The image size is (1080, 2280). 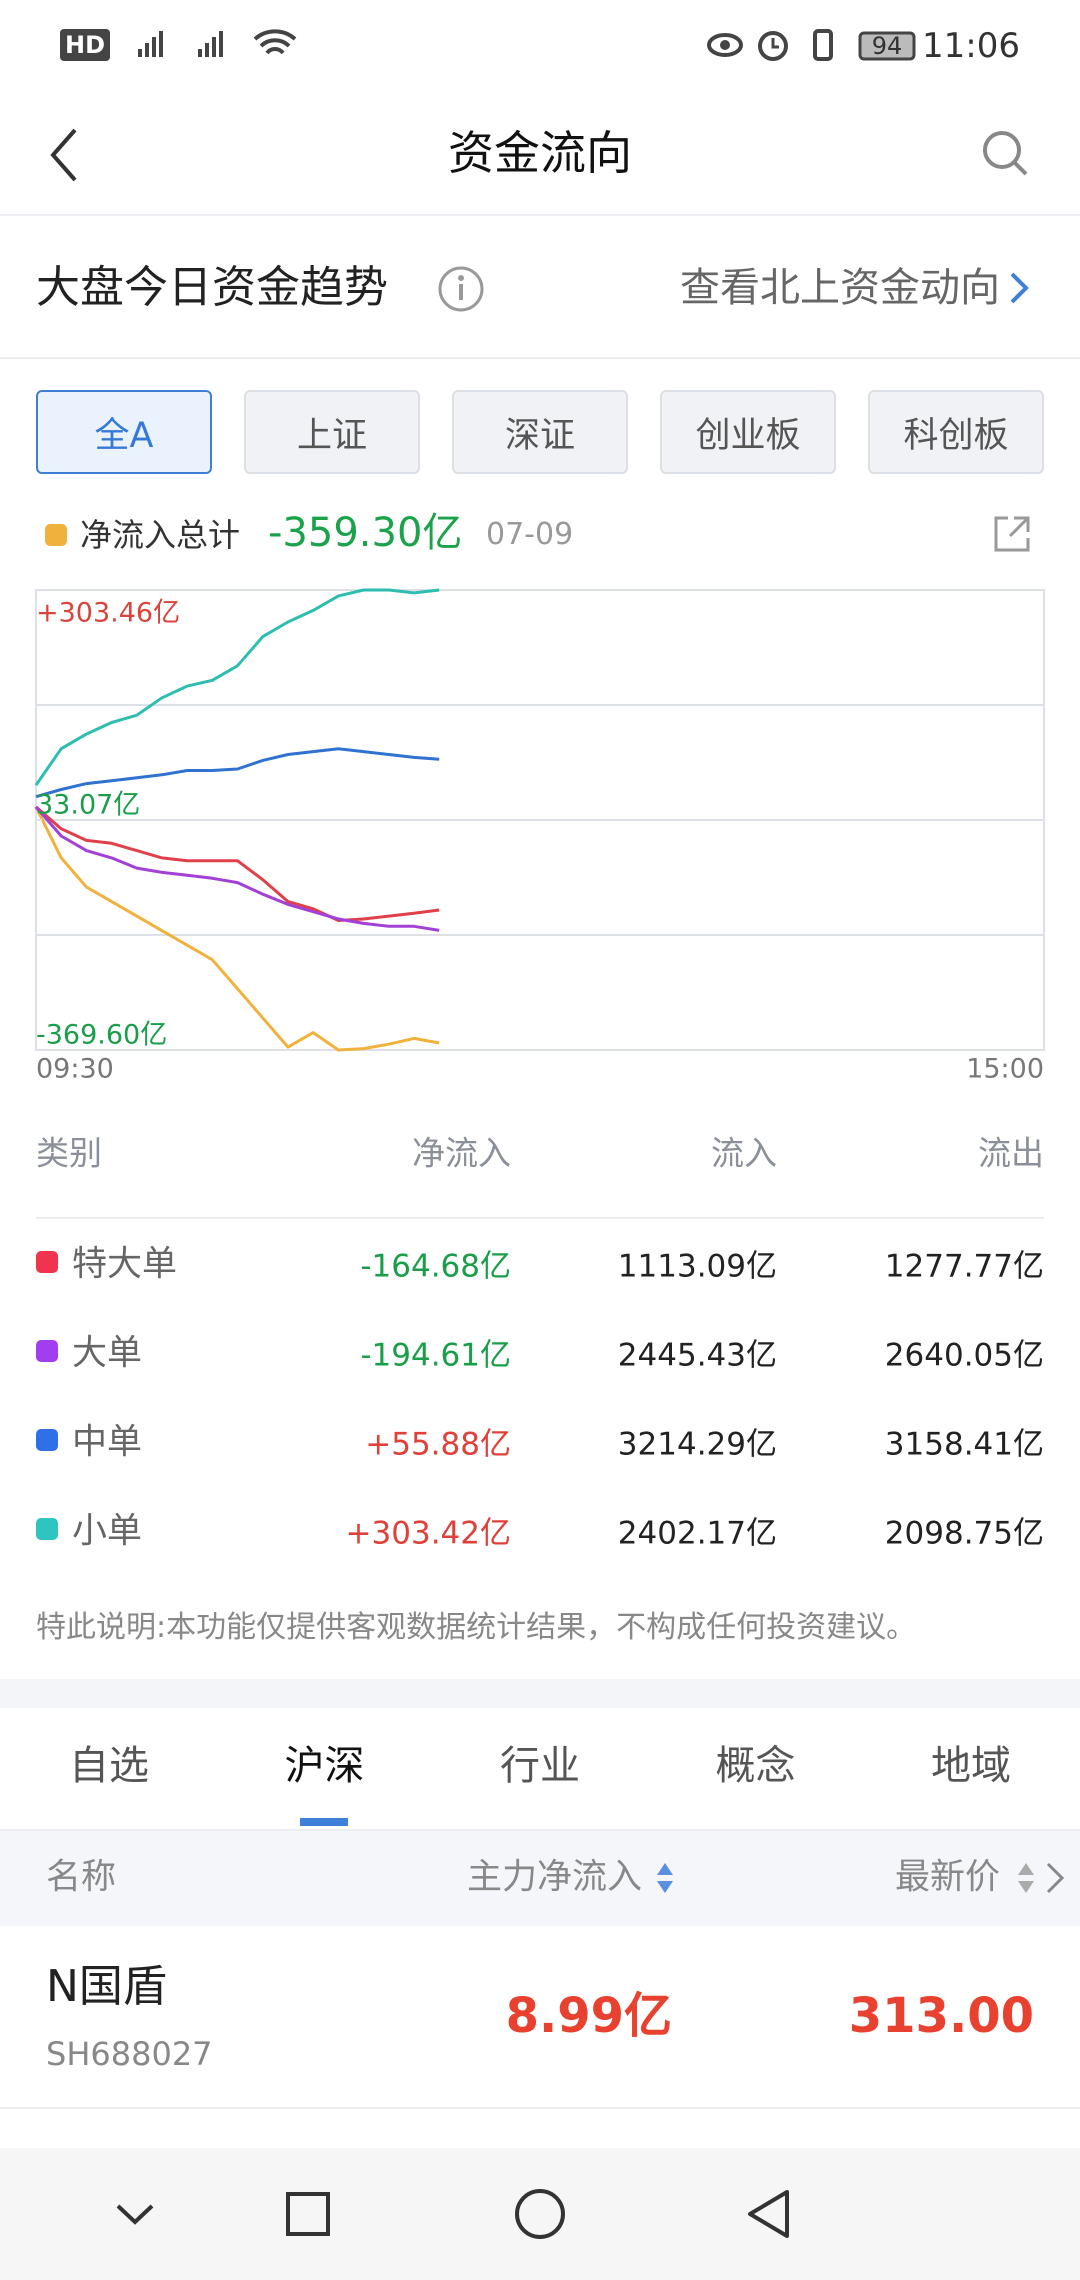 What do you see at coordinates (697, 1444) in the screenshot?
I see `inflow: 3214.29亿` at bounding box center [697, 1444].